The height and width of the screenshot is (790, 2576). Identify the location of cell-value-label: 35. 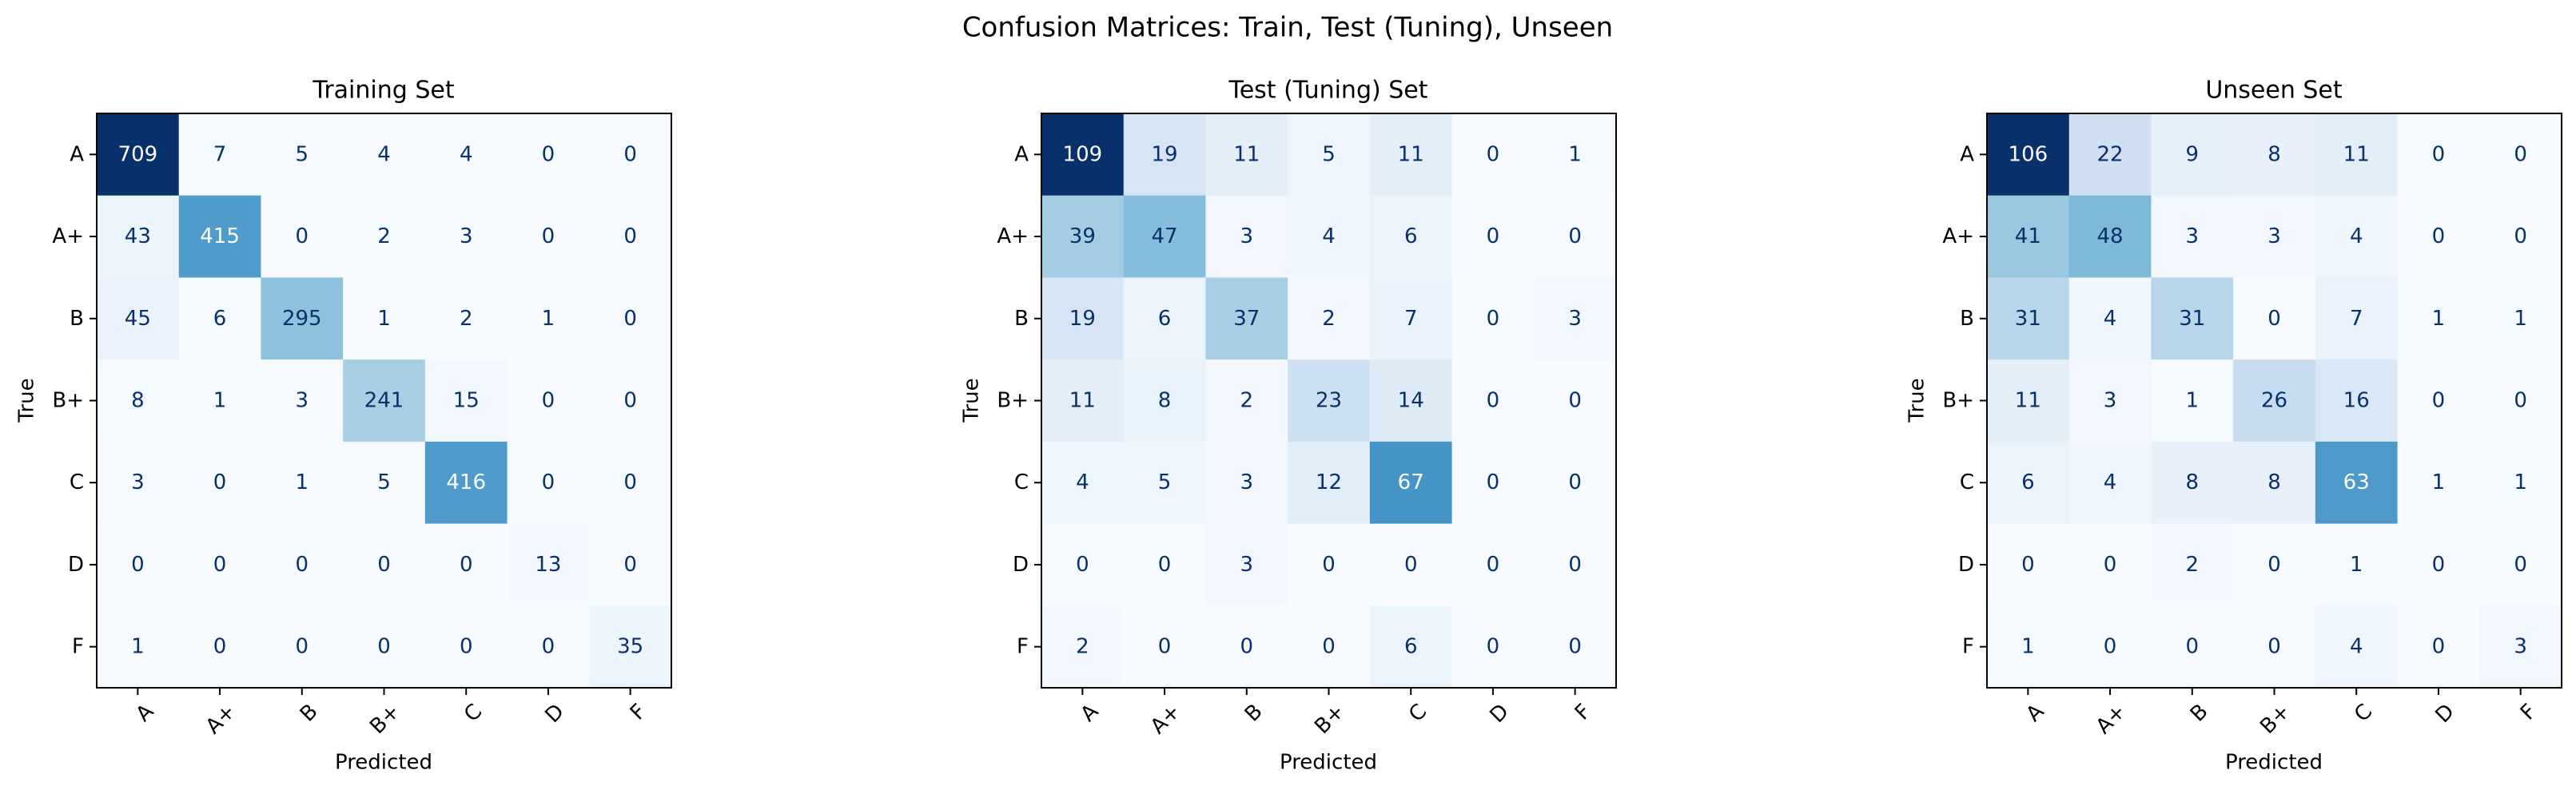
(630, 647).